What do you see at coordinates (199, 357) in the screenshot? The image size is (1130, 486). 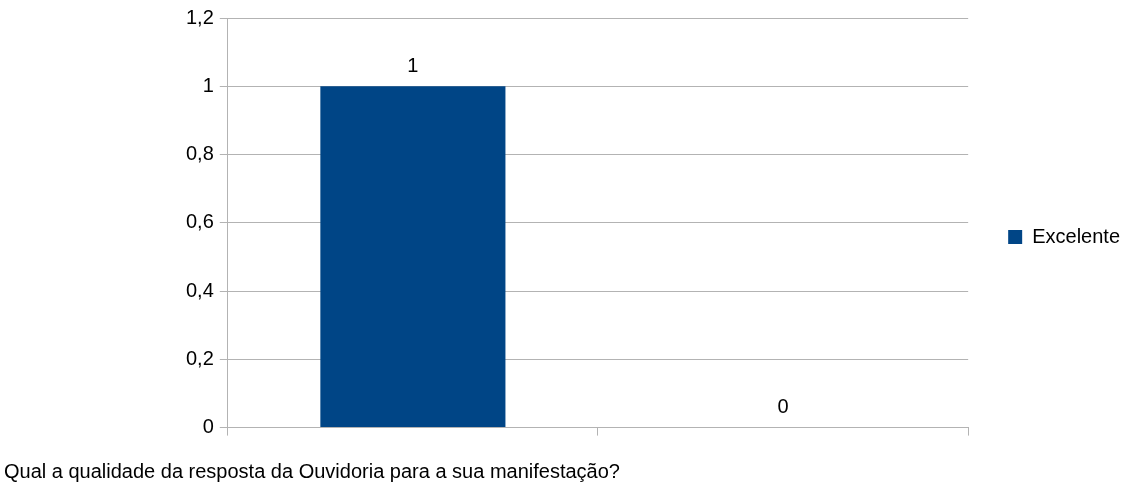 I see `y-tick-label: 0,2` at bounding box center [199, 357].